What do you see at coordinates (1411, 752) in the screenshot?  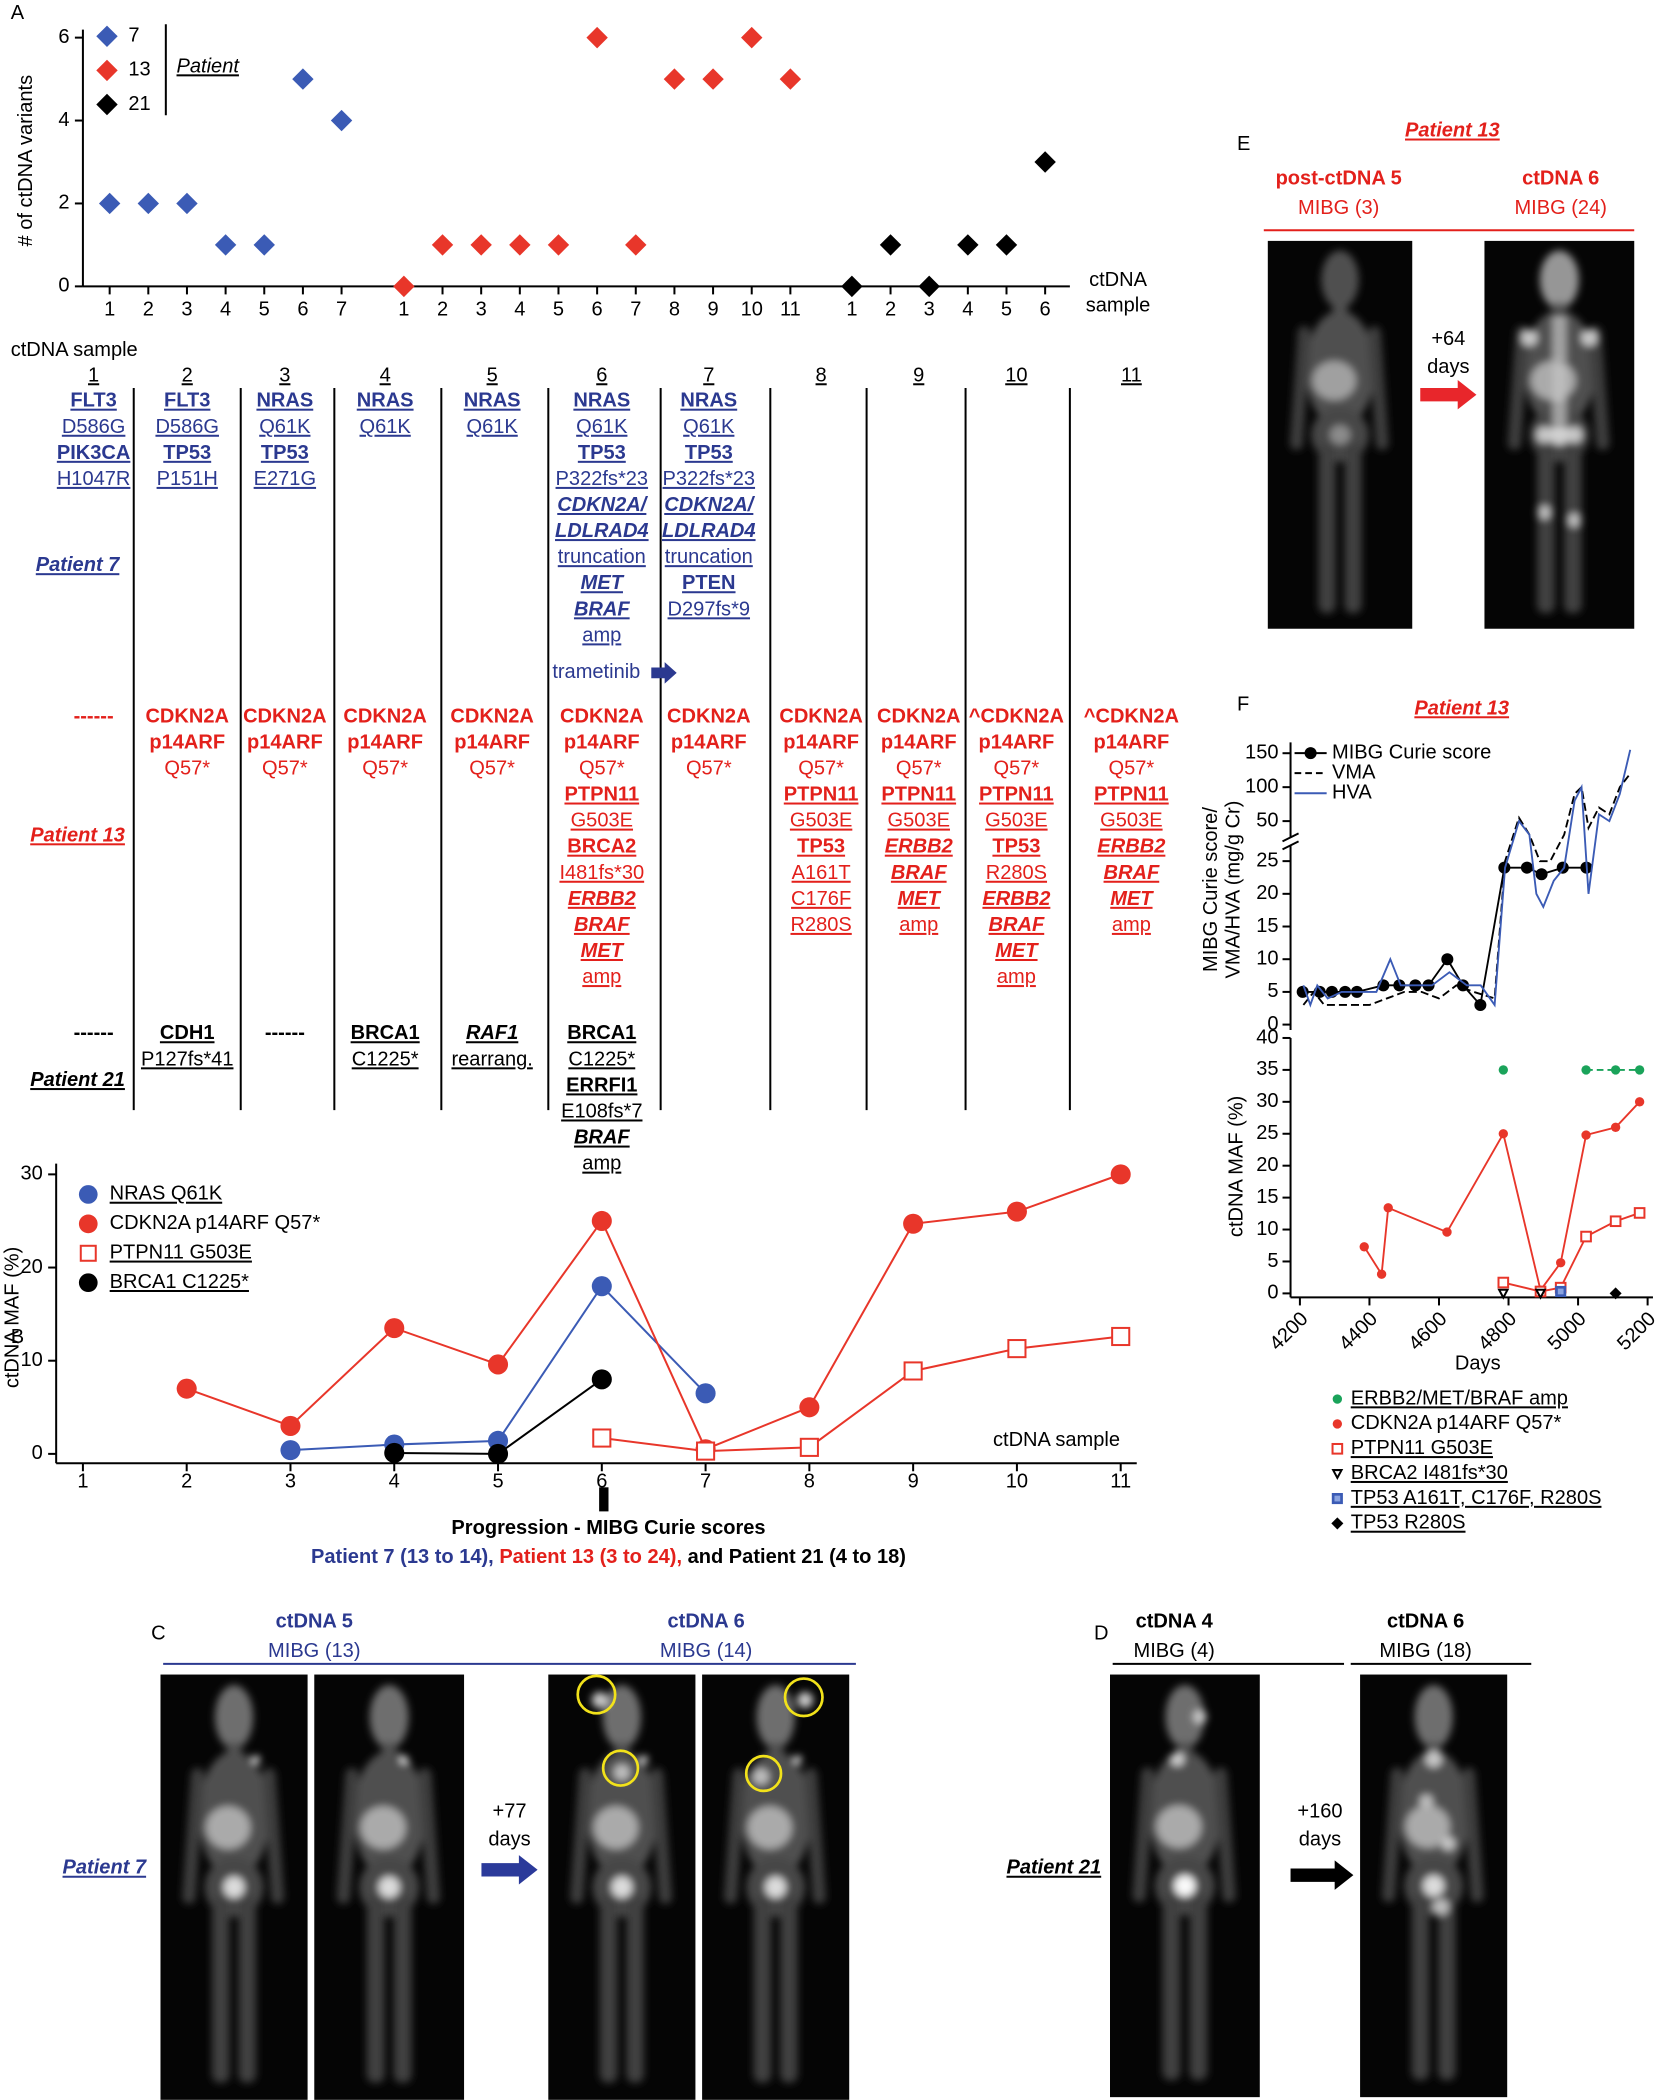 I see `legend-label: MIBG Curie score` at bounding box center [1411, 752].